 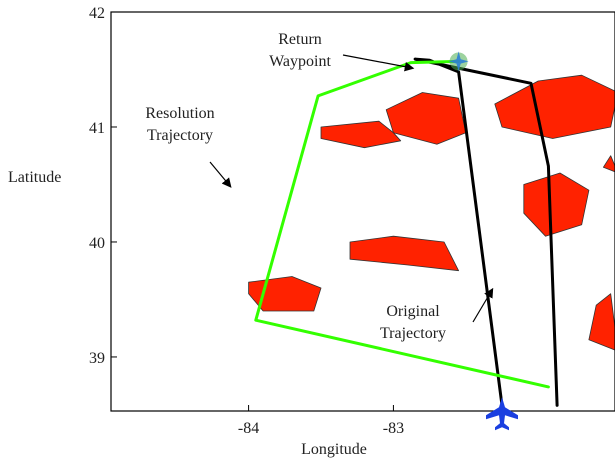 I want to click on markers, so click(x=483, y=241).